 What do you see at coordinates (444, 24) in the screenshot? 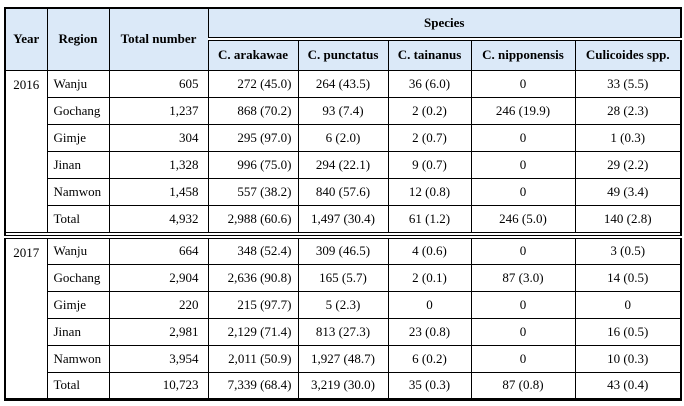
I see `column-group-header-species: Species` at bounding box center [444, 24].